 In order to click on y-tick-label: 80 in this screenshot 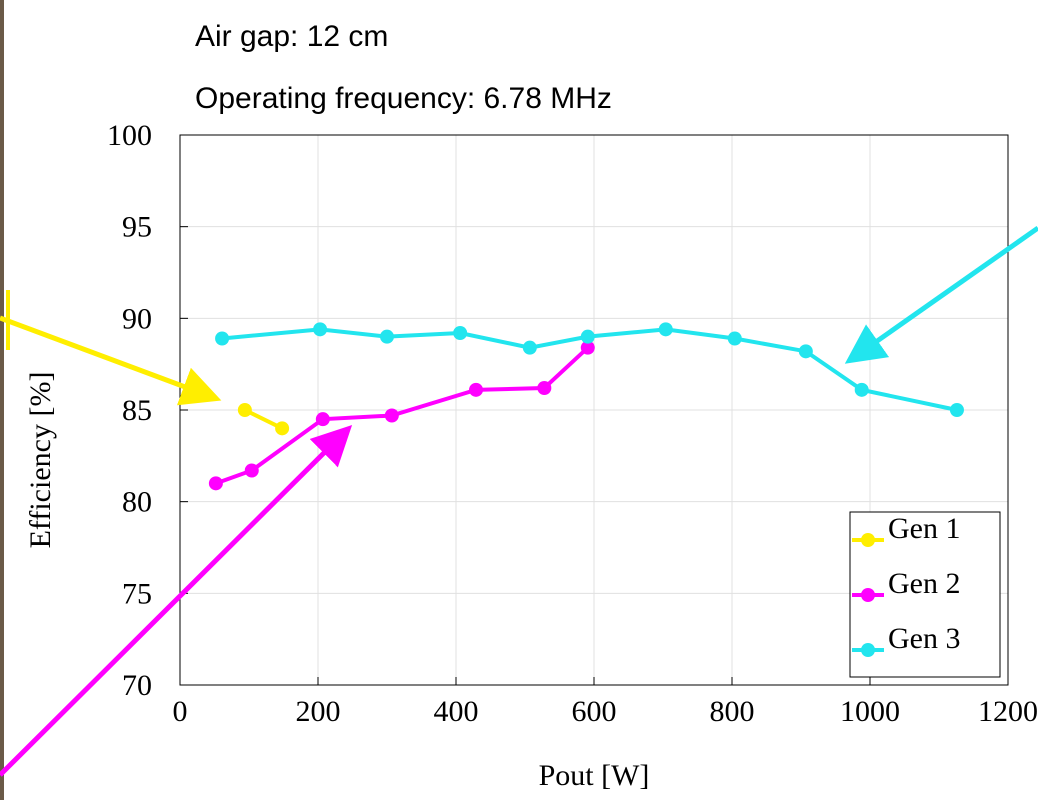, I will do `click(137, 502)`.